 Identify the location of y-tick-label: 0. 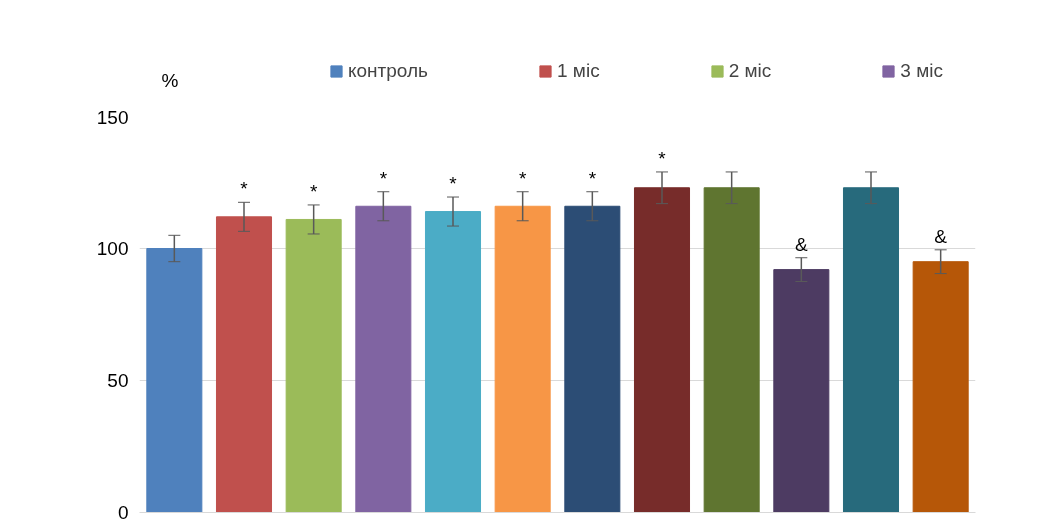
(123, 512).